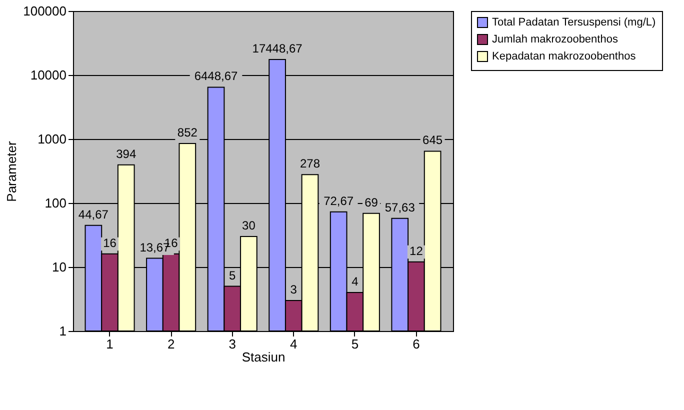  Describe the element at coordinates (232, 344) in the screenshot. I see `x-tick-label: 3` at that location.